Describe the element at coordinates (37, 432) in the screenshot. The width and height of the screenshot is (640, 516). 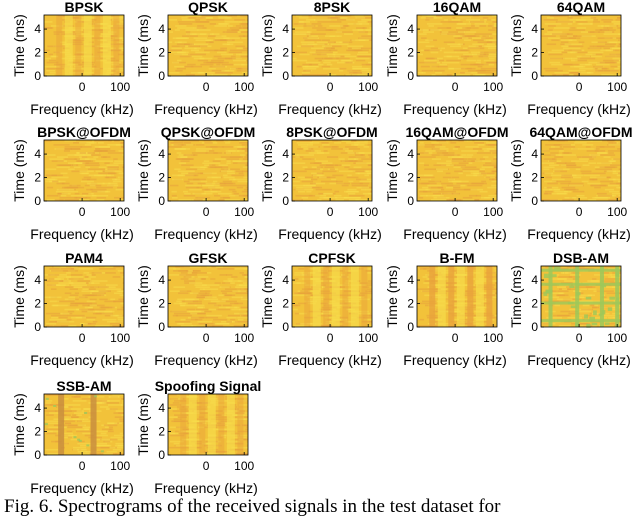
I see `y-tick-label: 2` at that location.